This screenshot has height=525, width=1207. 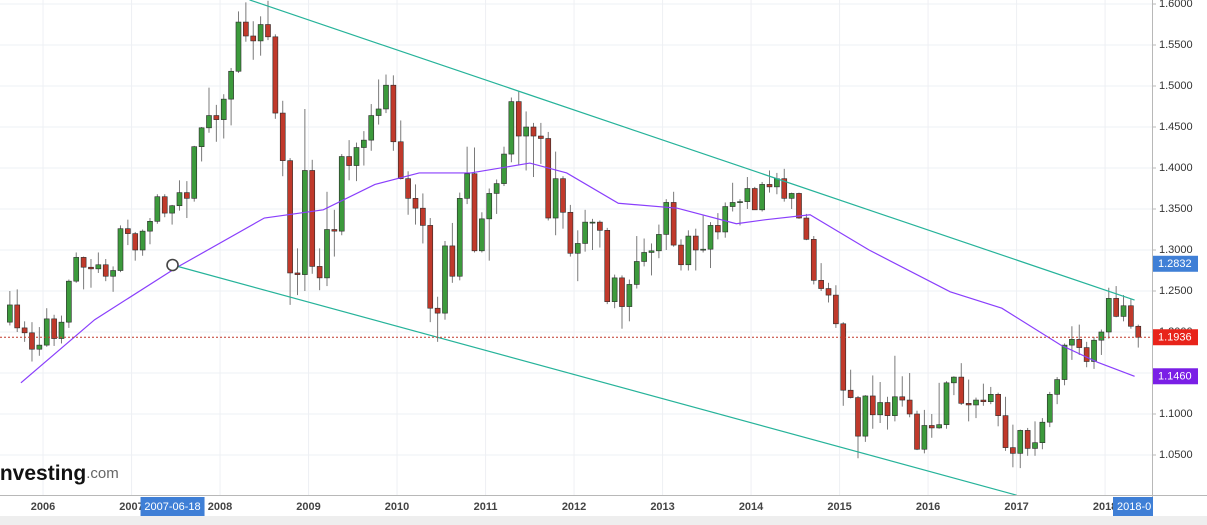 I want to click on end-date-label: 2018-0, so click(x=1134, y=507).